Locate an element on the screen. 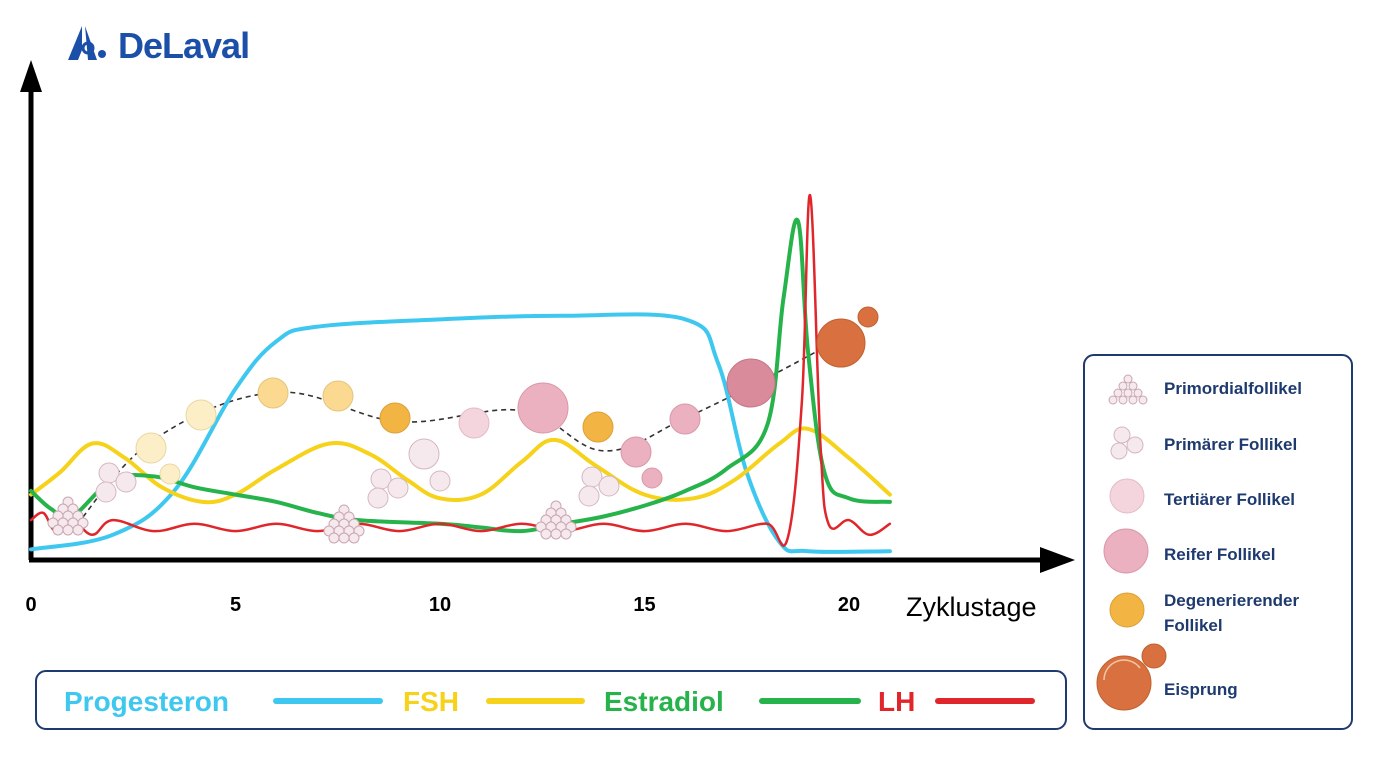 The height and width of the screenshot is (779, 1385). y-axis-arrowhead is located at coordinates (31, 76).